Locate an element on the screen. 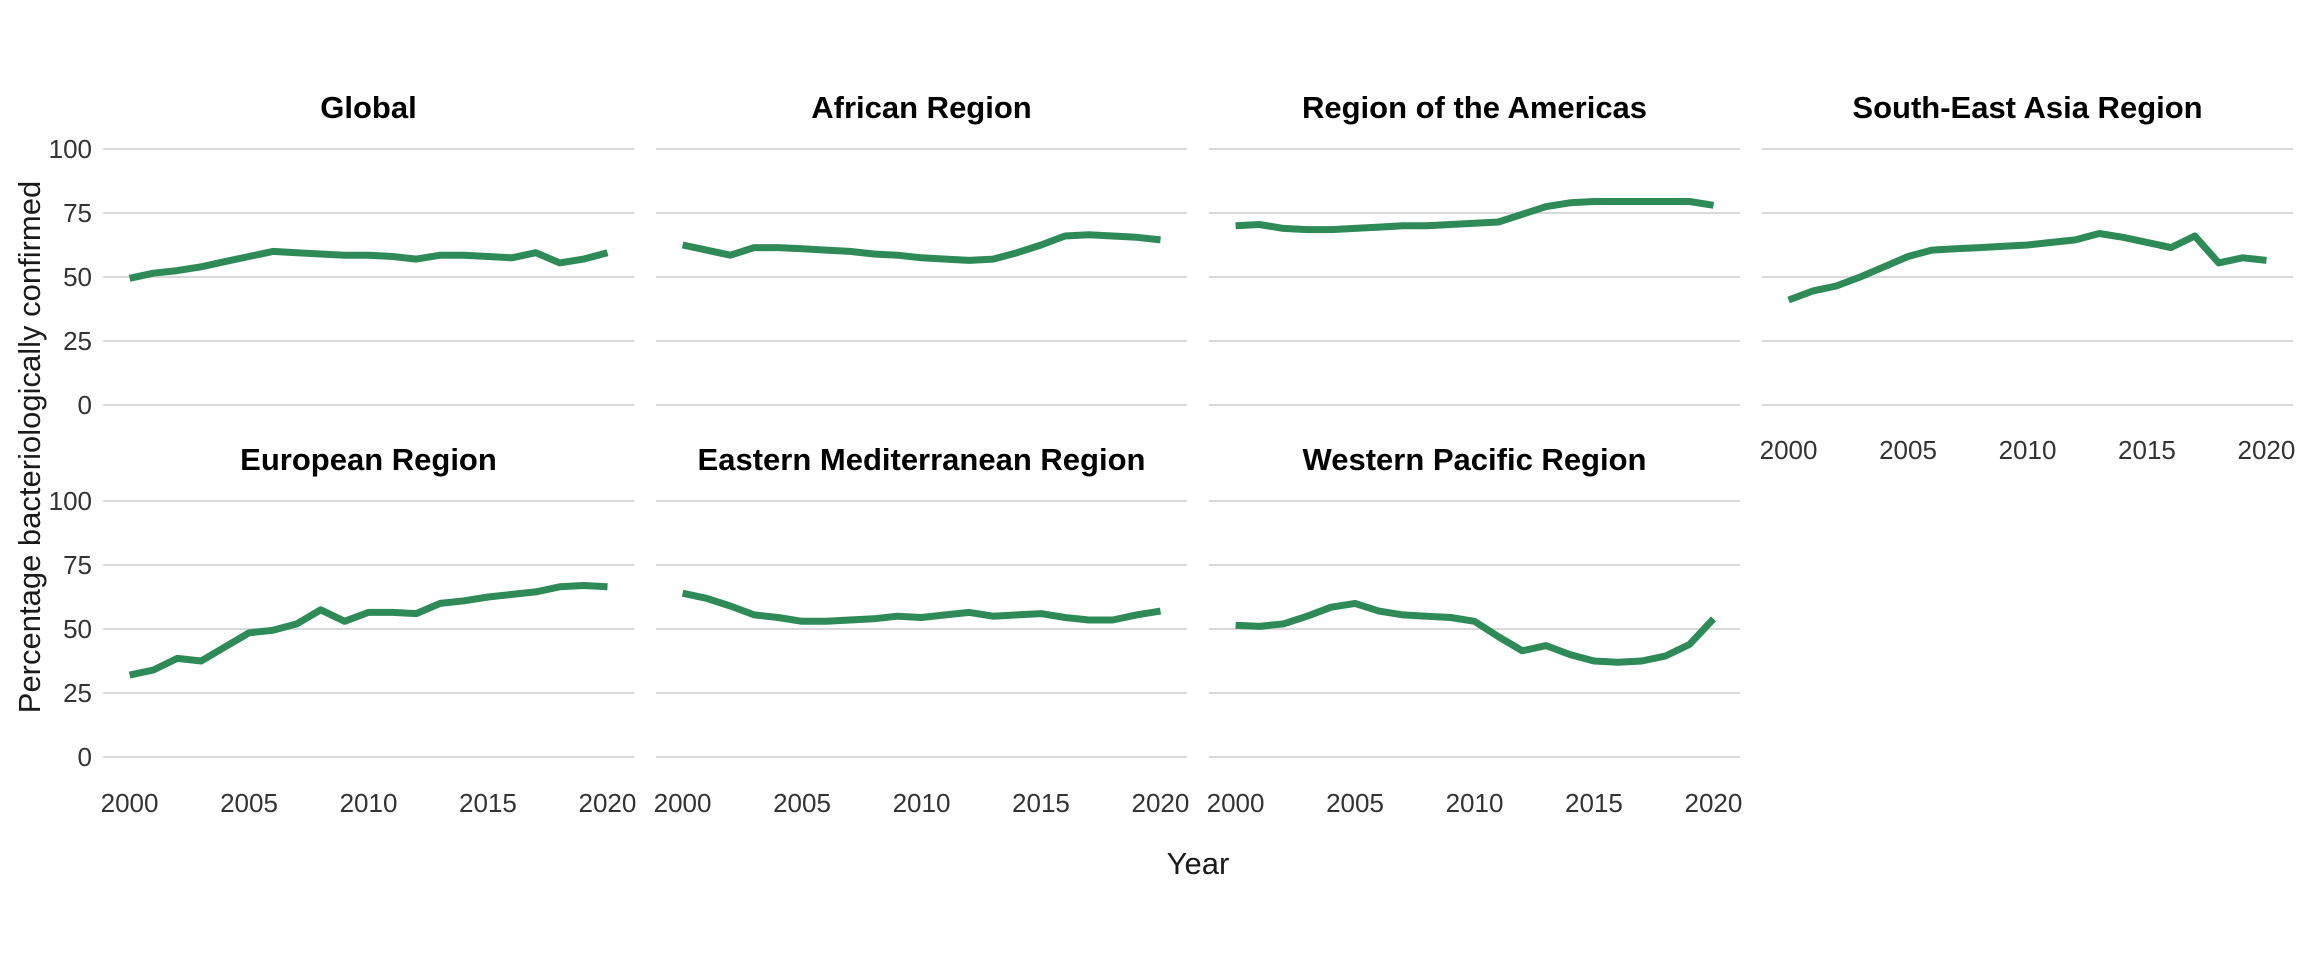  facet-plot-african-region is located at coordinates (921, 277).